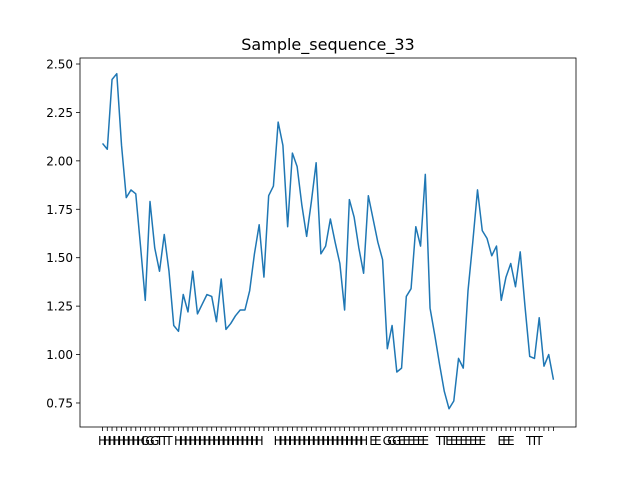 The image size is (640, 480). Describe the element at coordinates (327, 45) in the screenshot. I see `chart-title: Sample_sequence_33` at that location.